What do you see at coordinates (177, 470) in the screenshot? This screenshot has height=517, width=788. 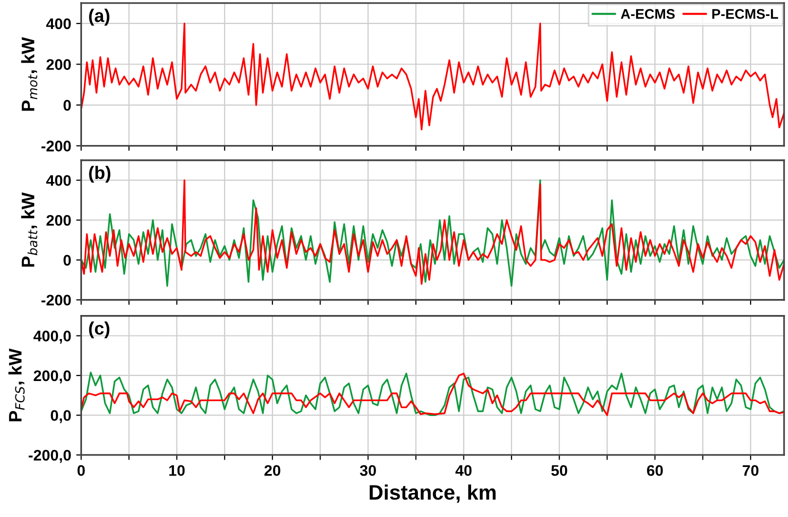 I see `x-tick-label: 10` at bounding box center [177, 470].